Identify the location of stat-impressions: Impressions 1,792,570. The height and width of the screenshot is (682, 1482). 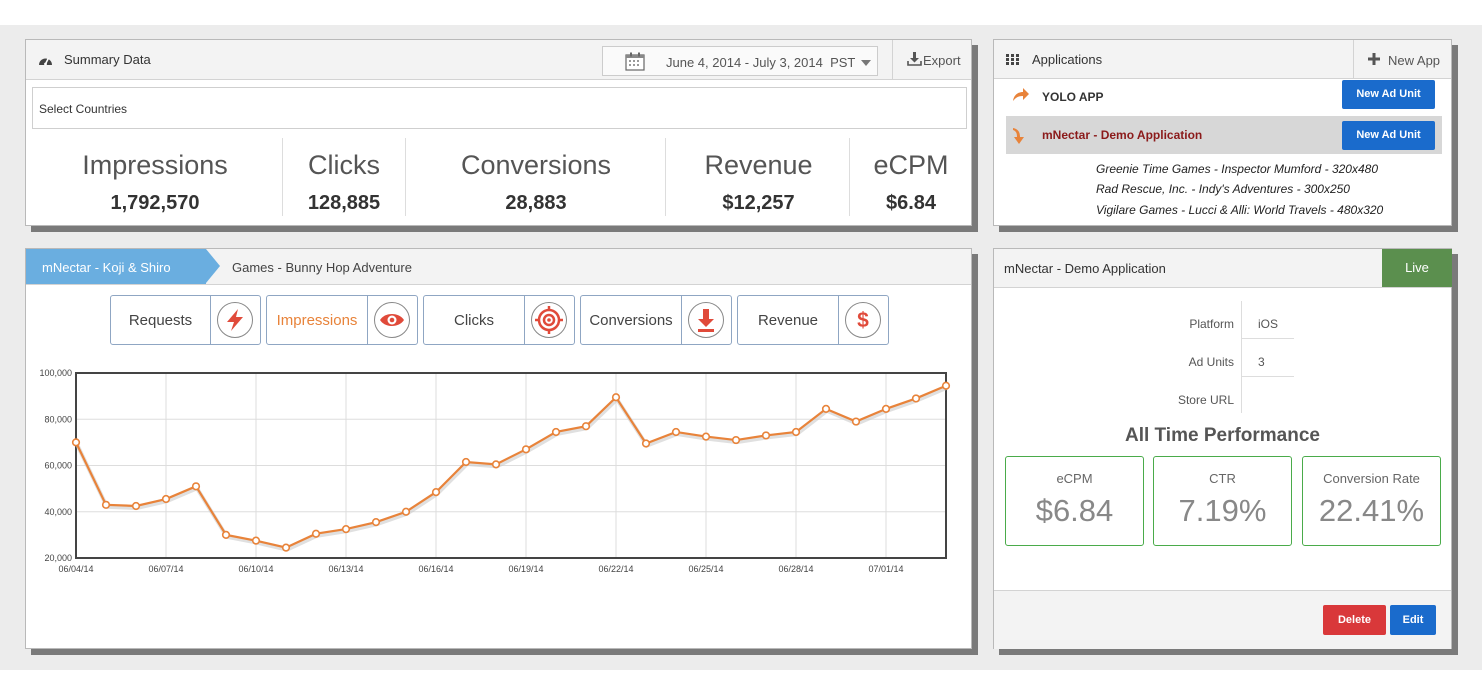
(155, 180).